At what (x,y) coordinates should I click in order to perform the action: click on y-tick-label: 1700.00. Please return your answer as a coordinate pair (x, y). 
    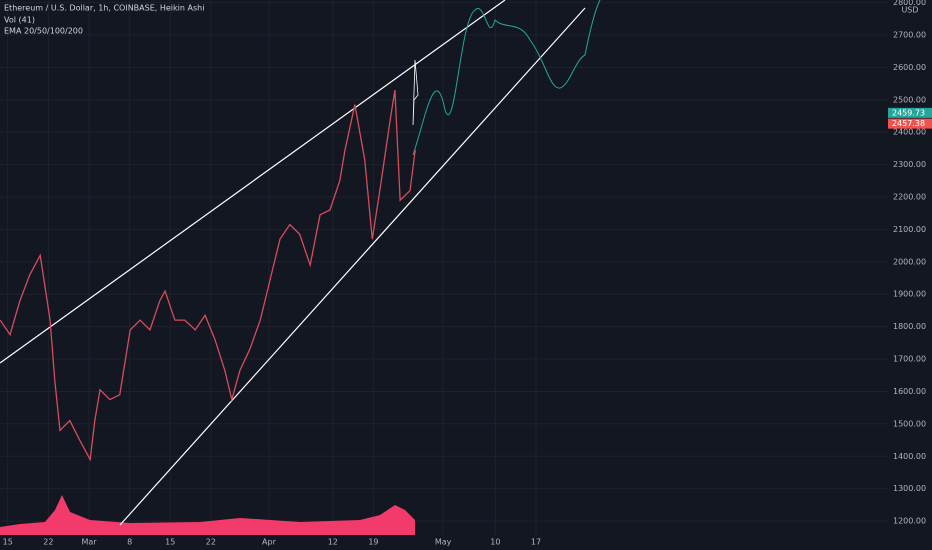
    Looking at the image, I should click on (909, 359).